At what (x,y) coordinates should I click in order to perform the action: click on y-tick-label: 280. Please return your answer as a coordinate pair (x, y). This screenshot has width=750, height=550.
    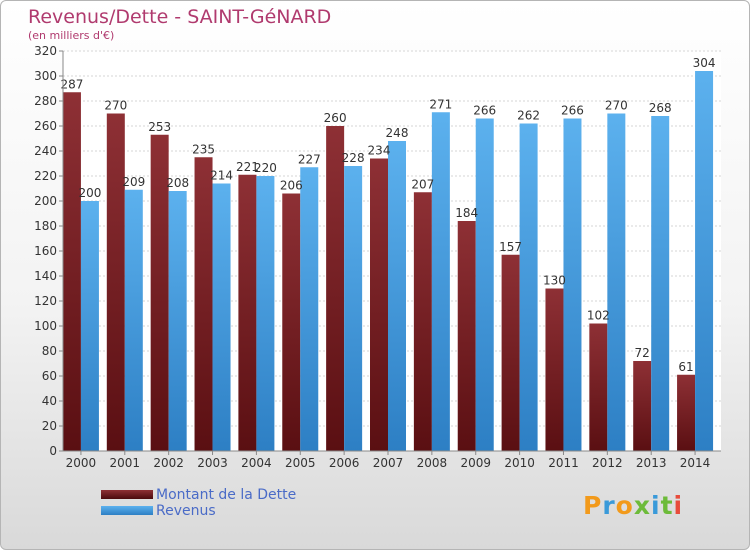
    Looking at the image, I should click on (45, 101).